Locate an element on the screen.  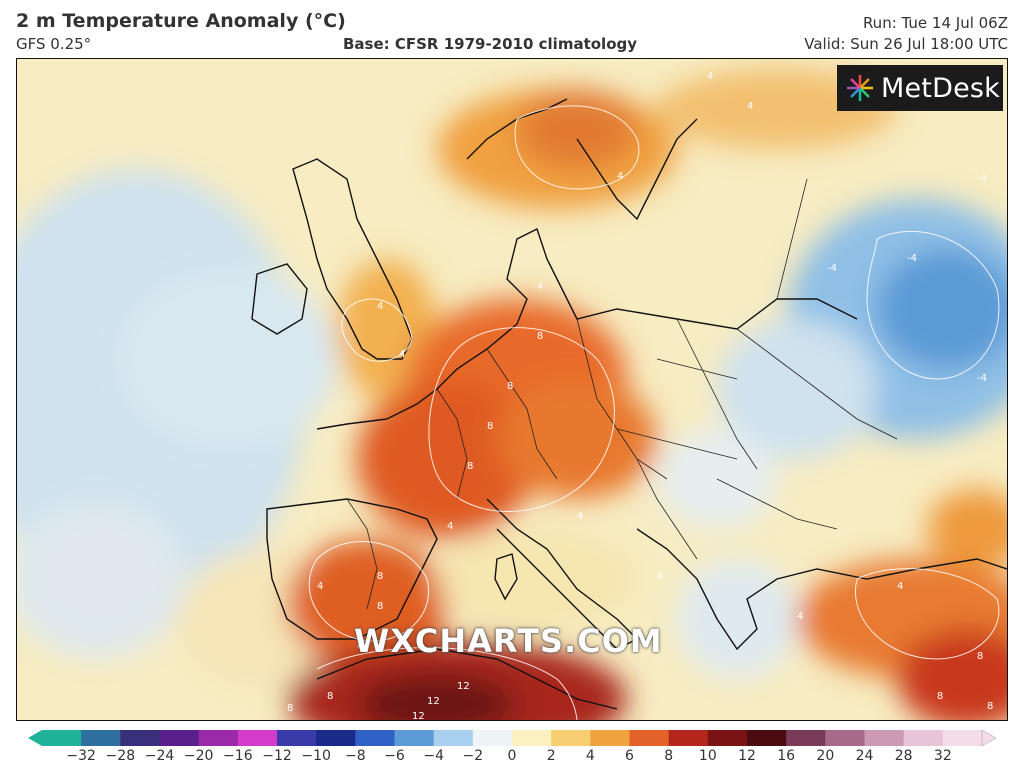
colorbar-tick-label: 28 is located at coordinates (903, 756).